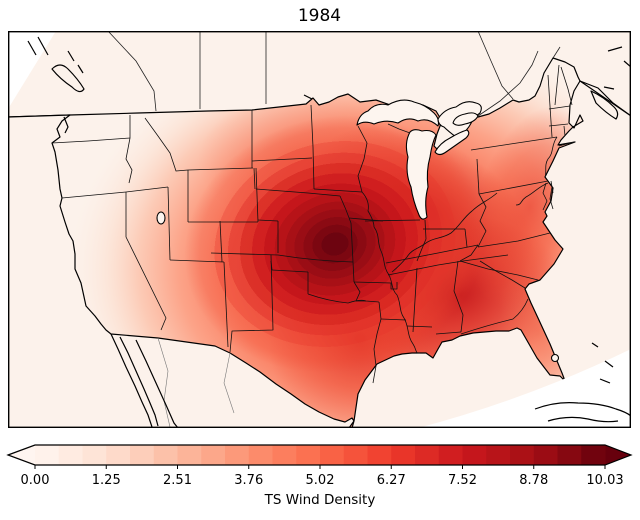  What do you see at coordinates (157, 383) in the screenshot?
I see `mexico-gulf-of-california-coast` at bounding box center [157, 383].